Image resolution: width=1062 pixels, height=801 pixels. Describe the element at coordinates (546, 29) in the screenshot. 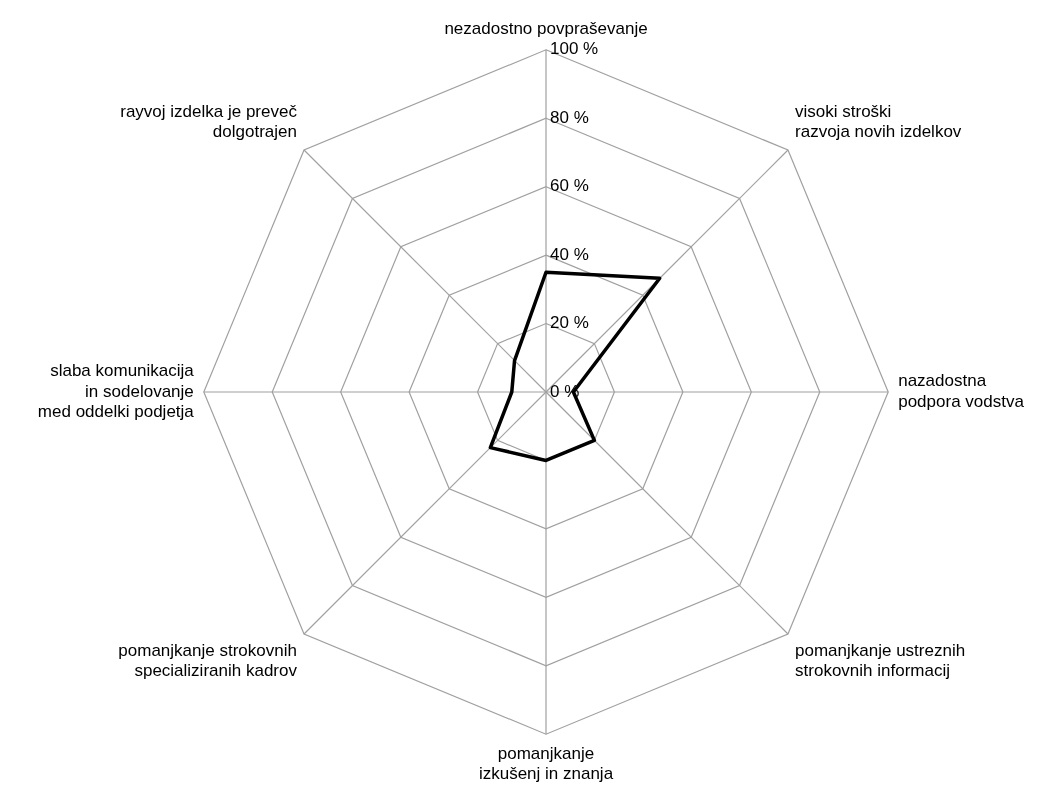

I see `spoke-label: nezadostno povpraševanje` at that location.